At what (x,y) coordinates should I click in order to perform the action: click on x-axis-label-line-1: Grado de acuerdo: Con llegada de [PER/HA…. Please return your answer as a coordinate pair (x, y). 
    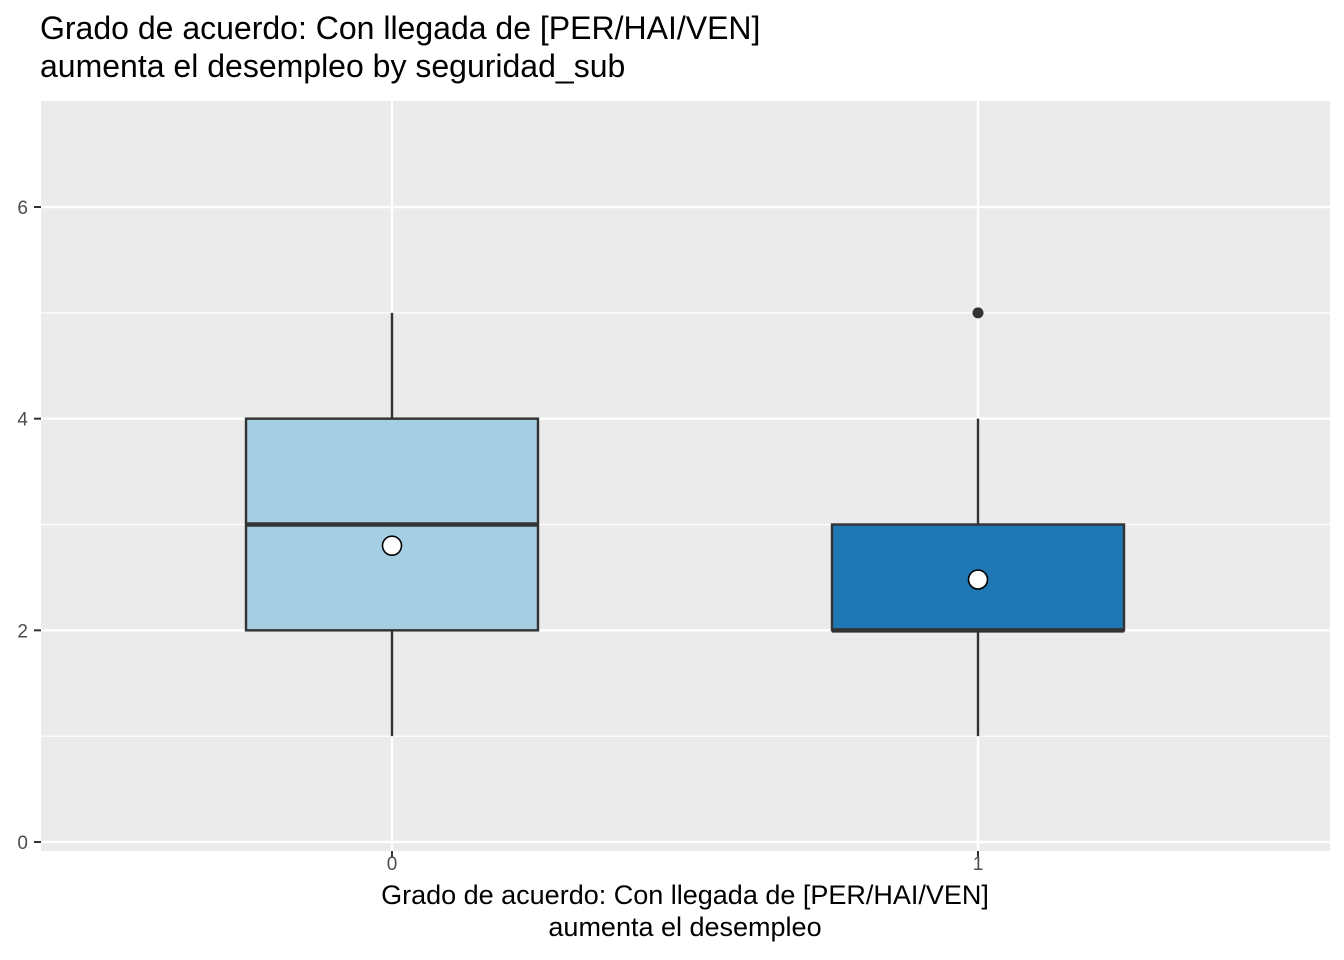
    Looking at the image, I should click on (685, 895).